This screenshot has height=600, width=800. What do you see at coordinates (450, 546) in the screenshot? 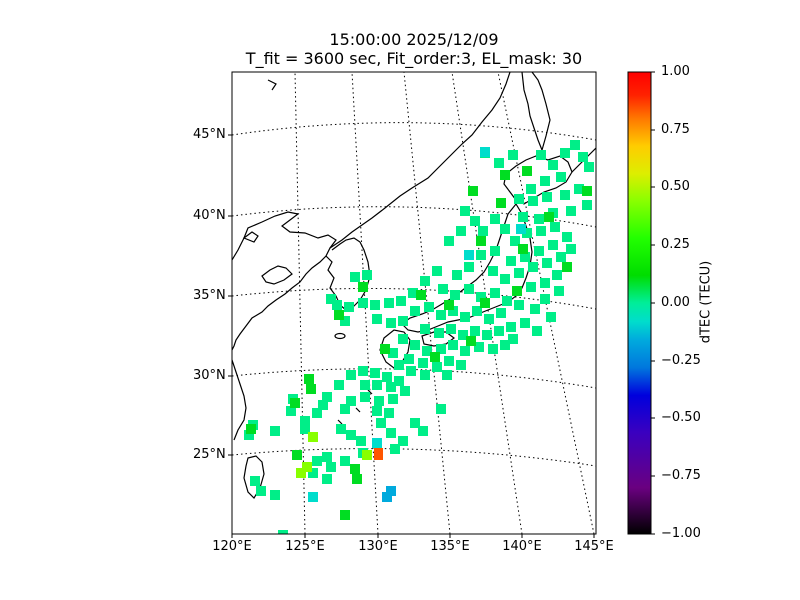
I see `lon-tick-135: 135°E` at bounding box center [450, 546].